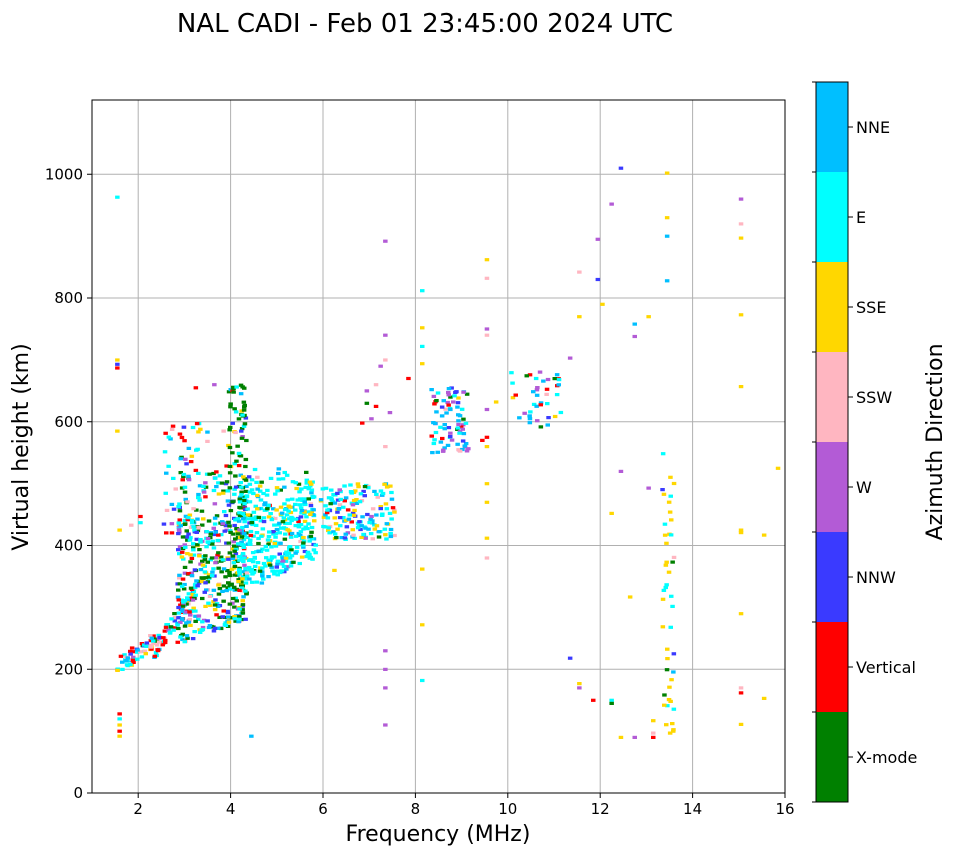 This screenshot has height=857, width=958. What do you see at coordinates (162, 645) in the screenshot?
I see `echo-point-rising-trace` at bounding box center [162, 645].